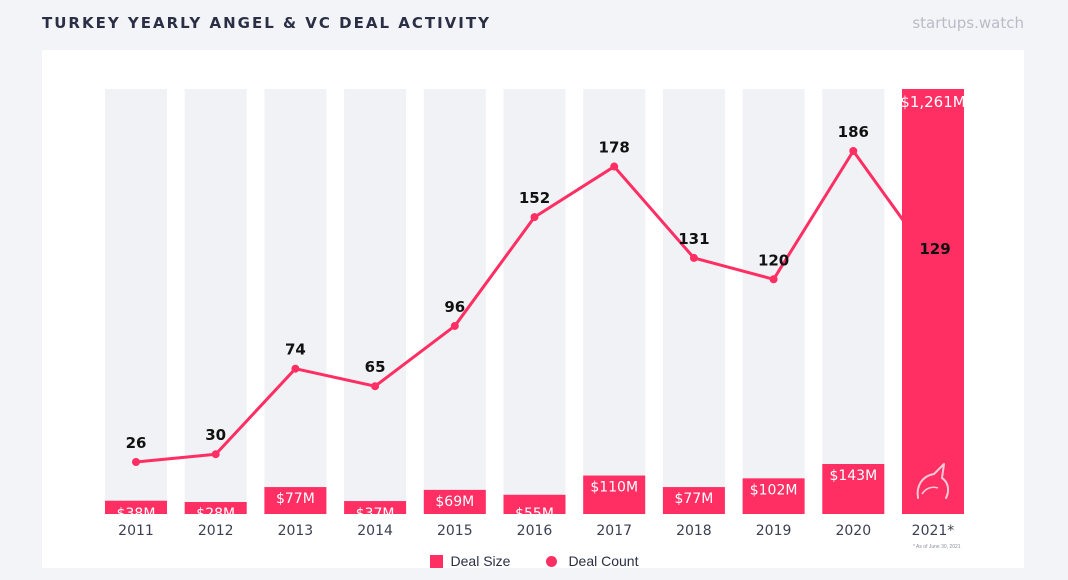 The width and height of the screenshot is (1068, 580). I want to click on x-tick-label: 2013, so click(296, 531).